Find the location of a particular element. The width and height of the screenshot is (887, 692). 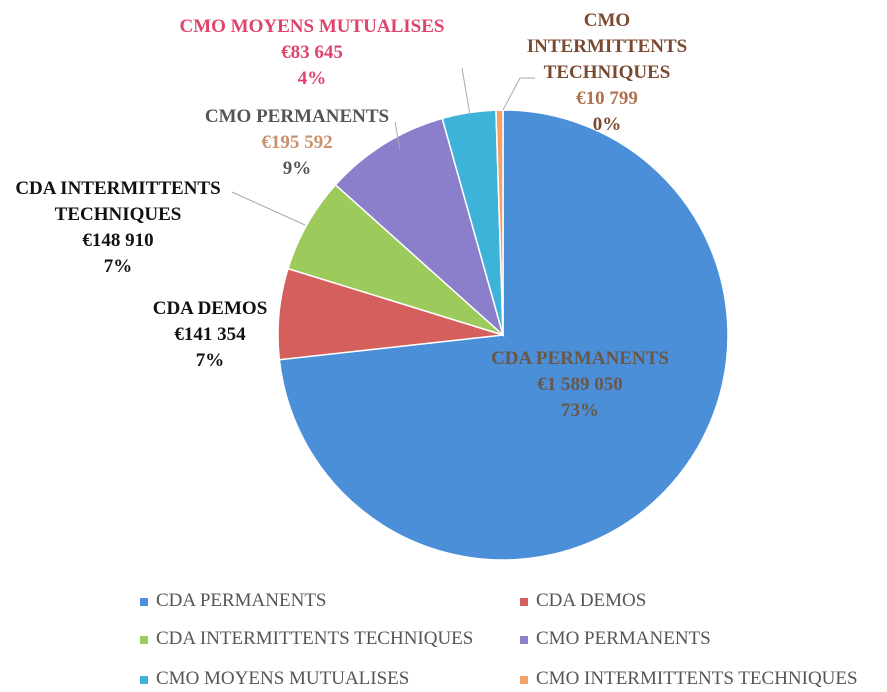

slice-label: CDA INTERMITTENTS TECHNIQUES €148 910 7% is located at coordinates (119, 228).